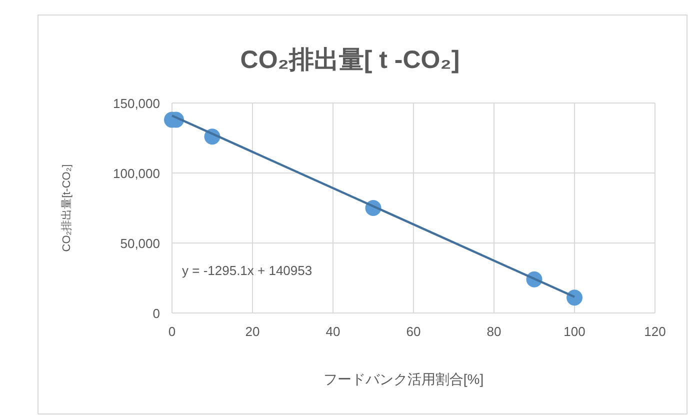 The height and width of the screenshot is (415, 688). I want to click on x-axis-title: フードバンク活用割合[%], so click(403, 379).